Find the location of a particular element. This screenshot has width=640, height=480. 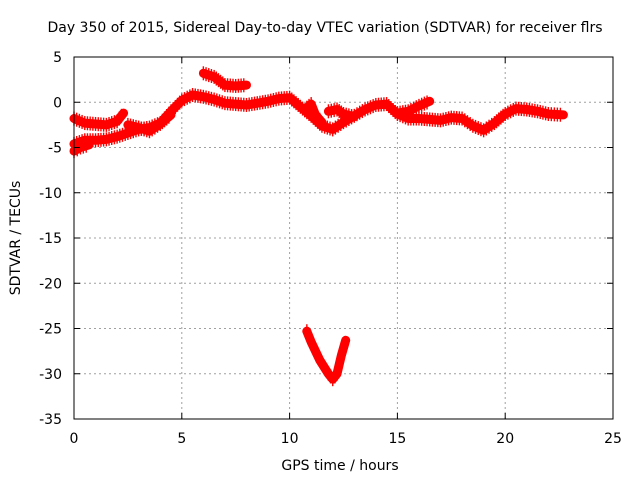

x-tick-label: 15 is located at coordinates (397, 439).